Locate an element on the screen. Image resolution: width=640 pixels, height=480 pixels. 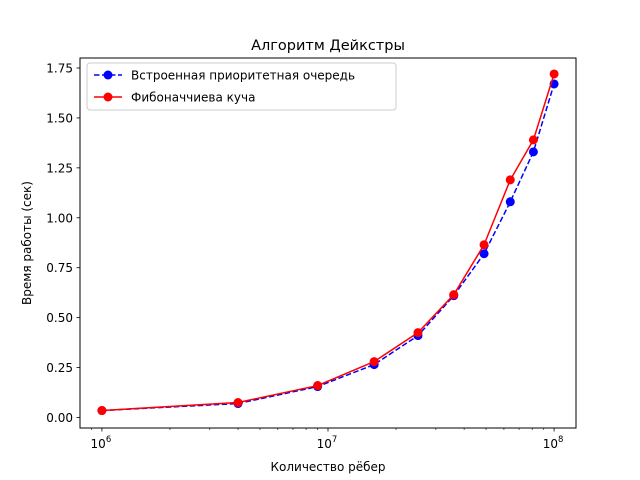
x-axis-title: Количество рёбер is located at coordinates (327, 467).